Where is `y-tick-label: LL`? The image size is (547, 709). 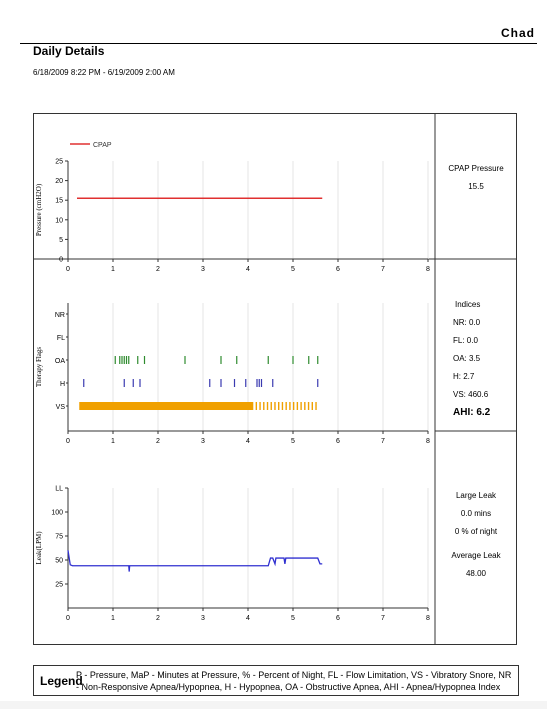 y-tick-label: LL is located at coordinates (59, 489).